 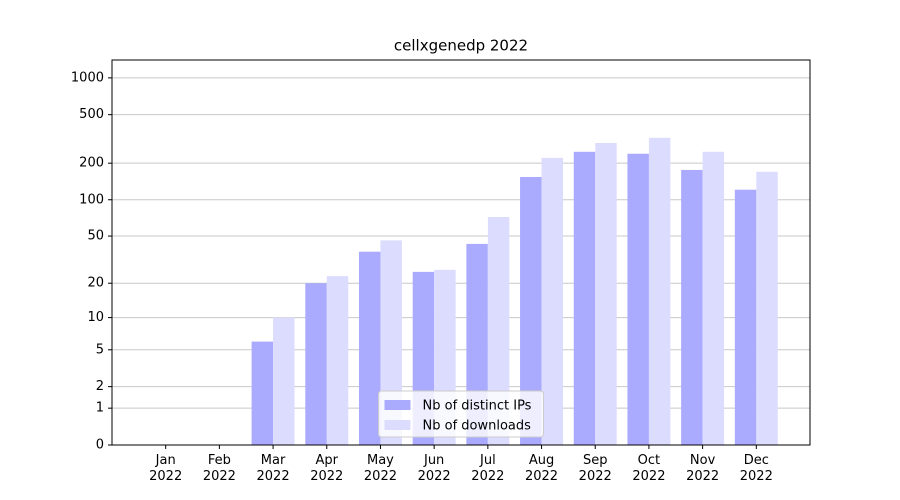 I want to click on y-tick-label: 50, so click(x=95, y=236).